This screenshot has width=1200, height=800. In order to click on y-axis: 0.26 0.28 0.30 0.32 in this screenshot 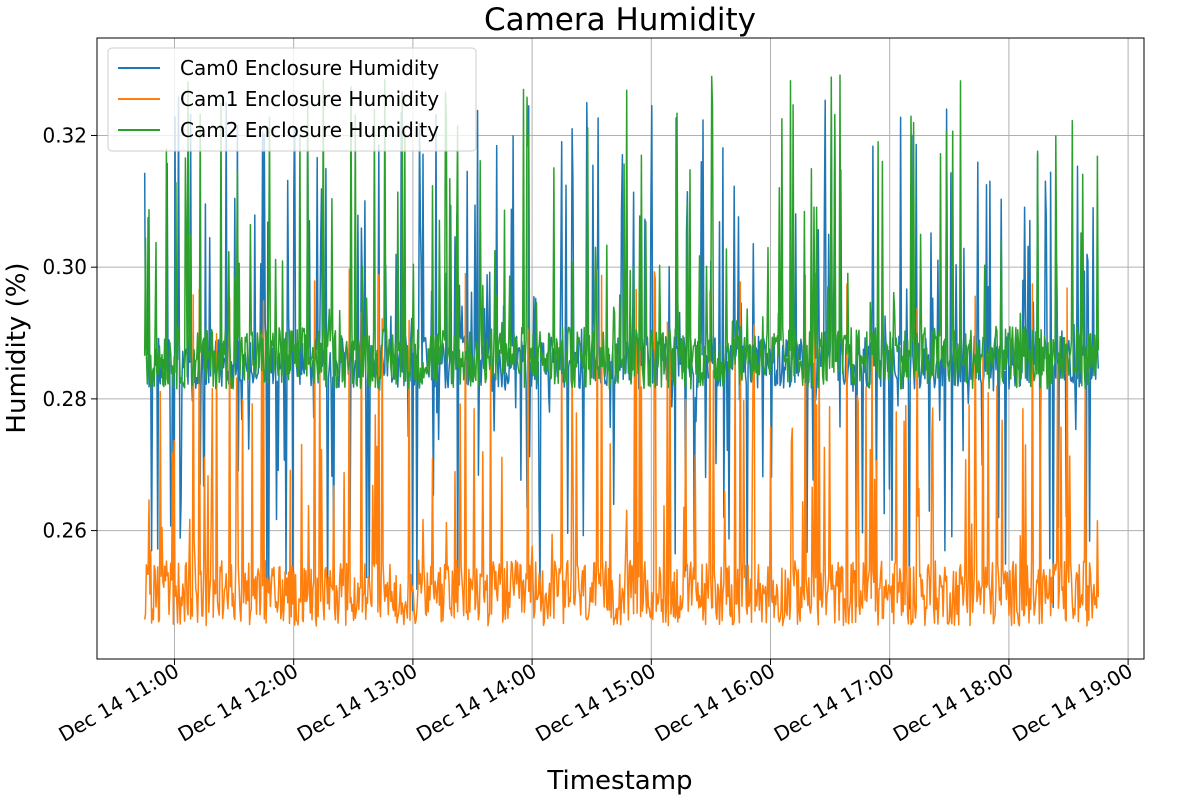, I will do `click(69, 333)`.